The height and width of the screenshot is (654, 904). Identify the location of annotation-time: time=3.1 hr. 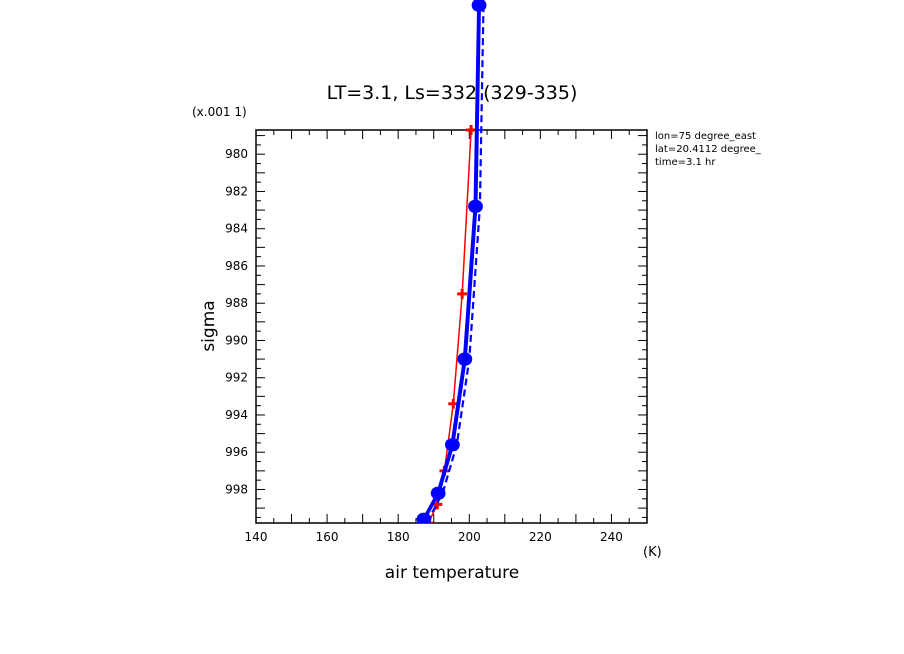
(685, 162).